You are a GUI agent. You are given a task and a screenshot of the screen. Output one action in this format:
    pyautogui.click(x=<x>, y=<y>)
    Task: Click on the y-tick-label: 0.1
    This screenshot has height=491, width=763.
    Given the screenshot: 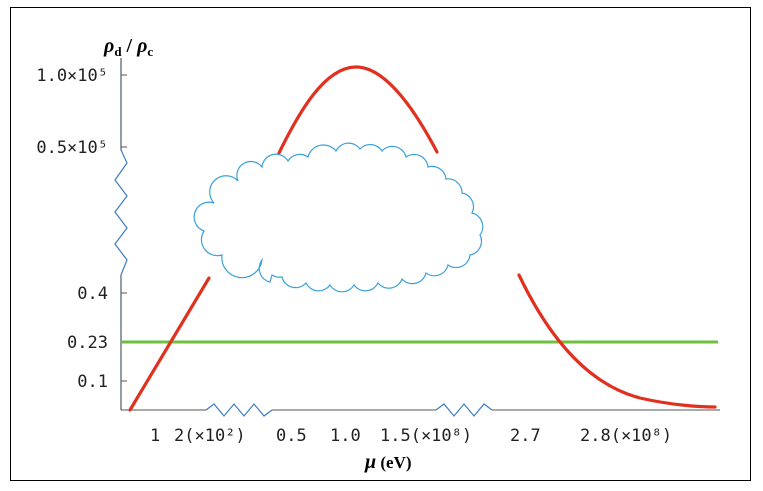 What is the action you would take?
    pyautogui.click(x=92, y=382)
    